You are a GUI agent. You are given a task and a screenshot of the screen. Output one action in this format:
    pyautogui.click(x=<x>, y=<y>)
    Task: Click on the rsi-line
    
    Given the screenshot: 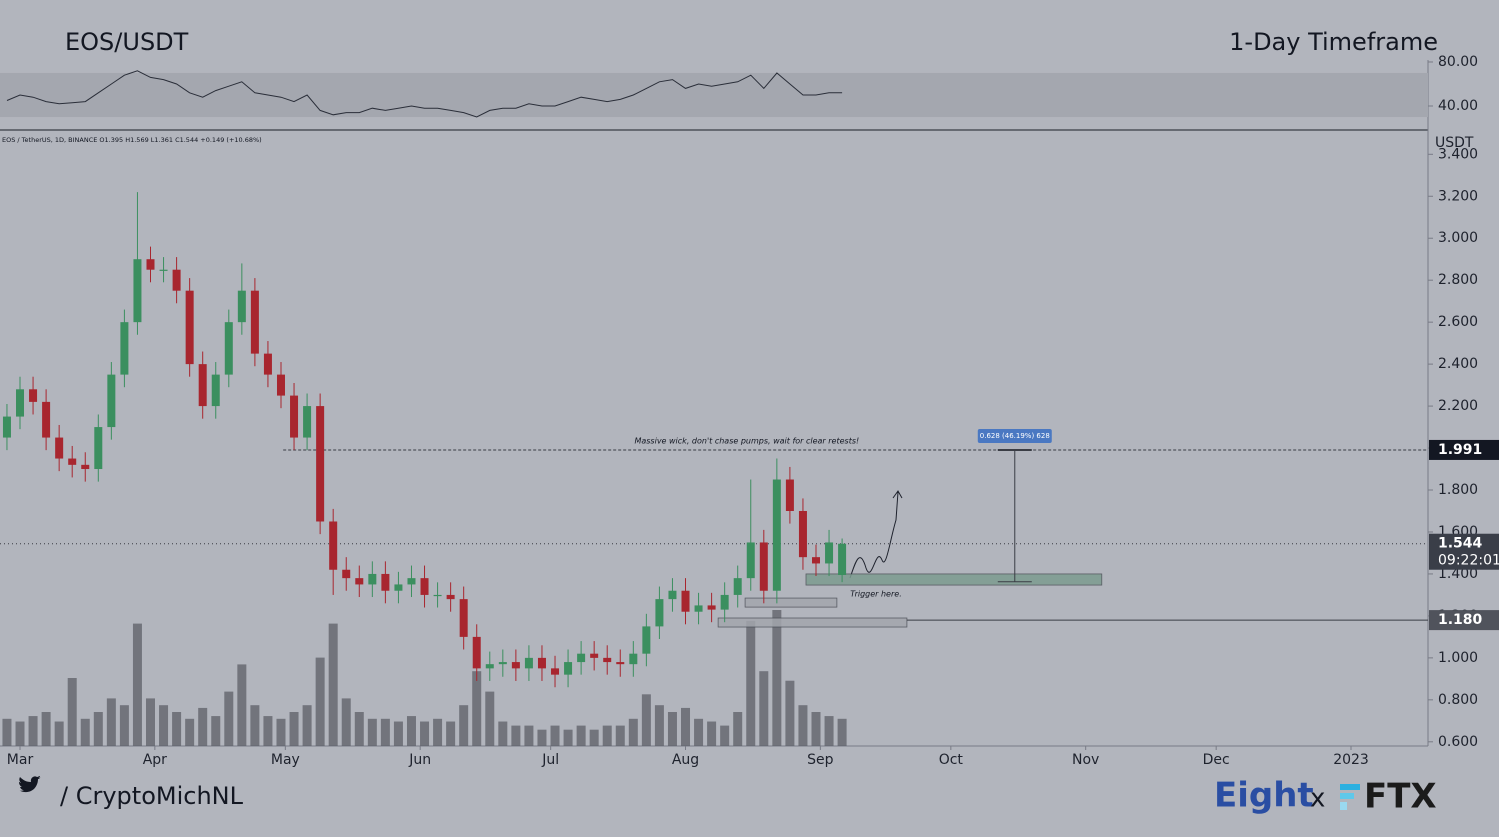 What is the action you would take?
    pyautogui.click(x=424, y=94)
    